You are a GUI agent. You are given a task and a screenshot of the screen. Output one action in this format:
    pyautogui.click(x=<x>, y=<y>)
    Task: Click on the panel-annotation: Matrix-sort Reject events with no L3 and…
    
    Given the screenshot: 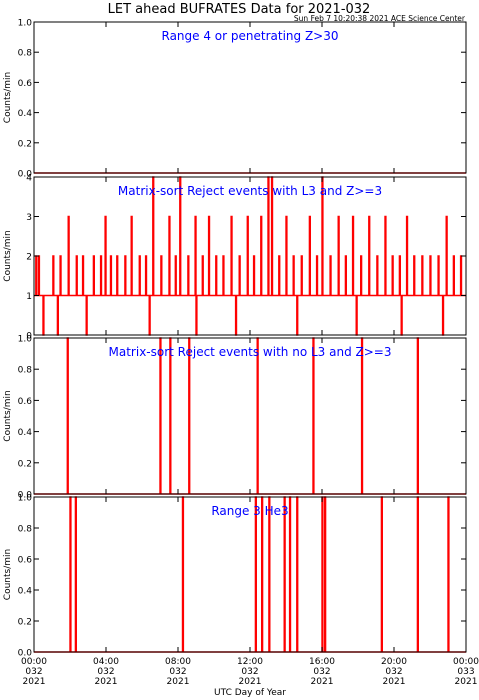 What is the action you would take?
    pyautogui.click(x=250, y=352)
    